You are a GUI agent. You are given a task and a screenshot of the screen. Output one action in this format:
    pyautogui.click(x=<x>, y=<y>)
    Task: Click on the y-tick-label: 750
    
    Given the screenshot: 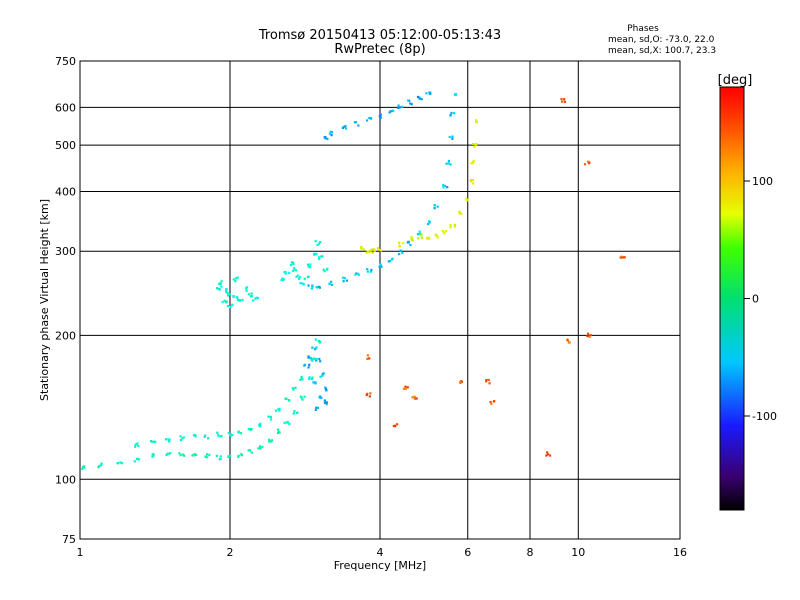 What is the action you would take?
    pyautogui.click(x=65, y=61)
    